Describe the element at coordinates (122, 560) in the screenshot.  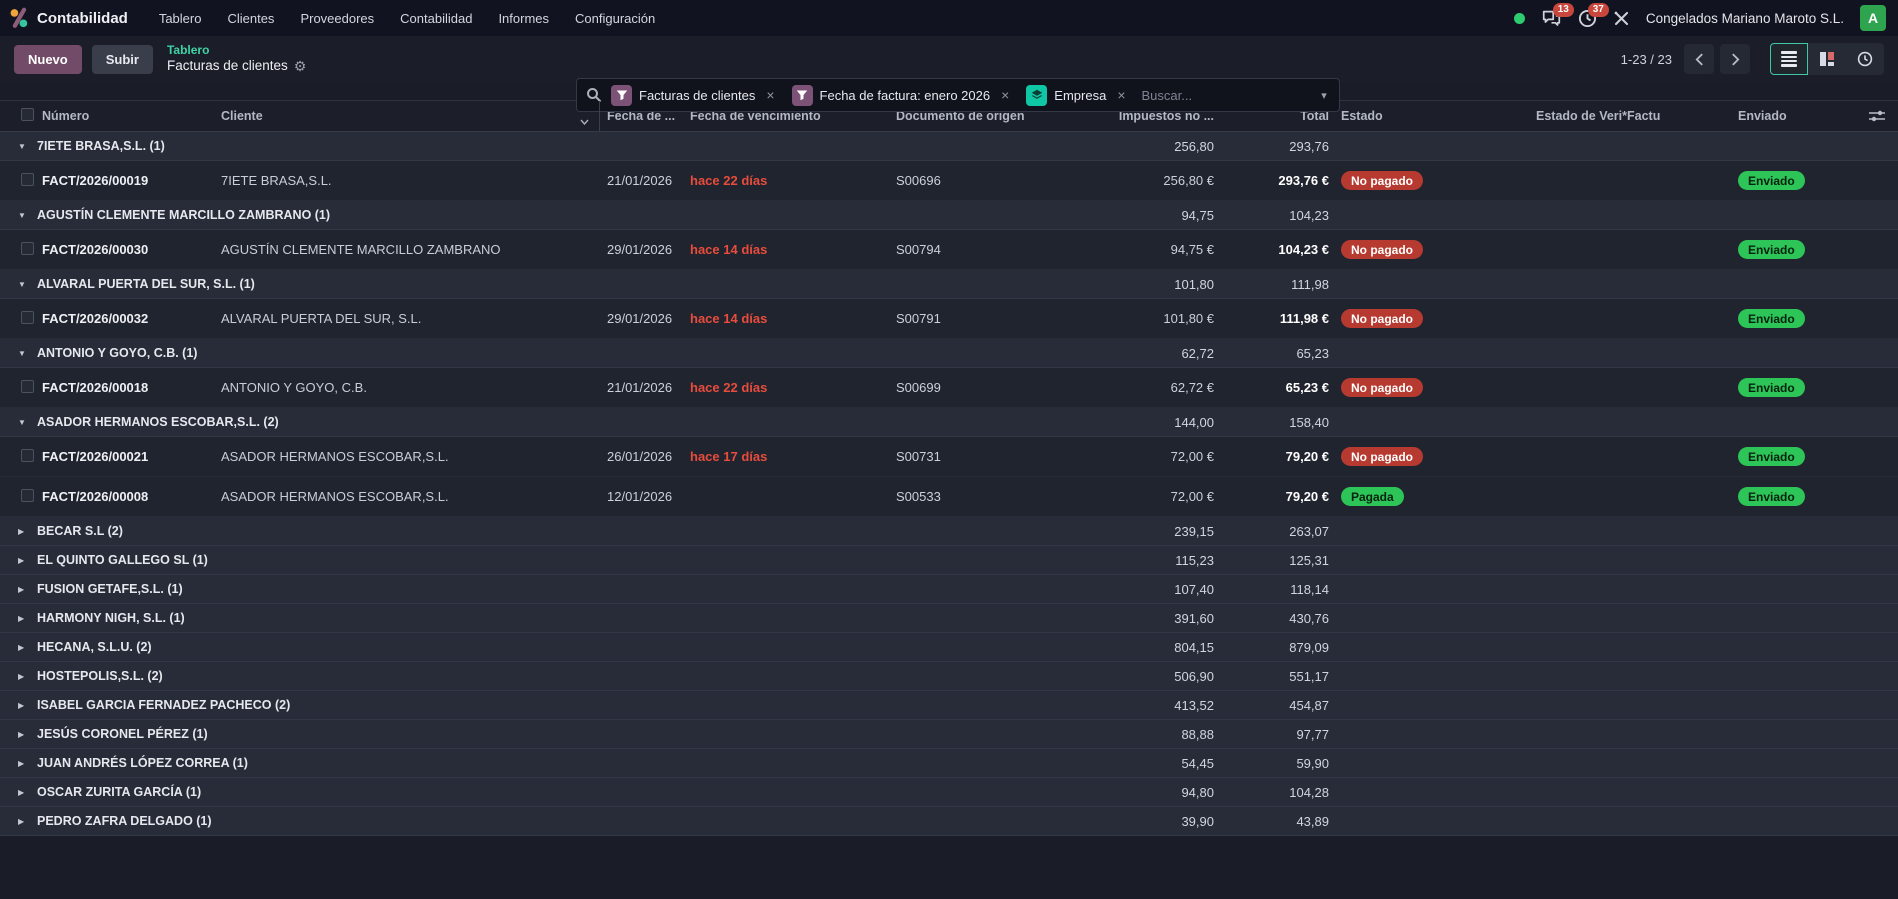
I see `group-label: EL QUINTO GALLEGO SL (1)` at that location.